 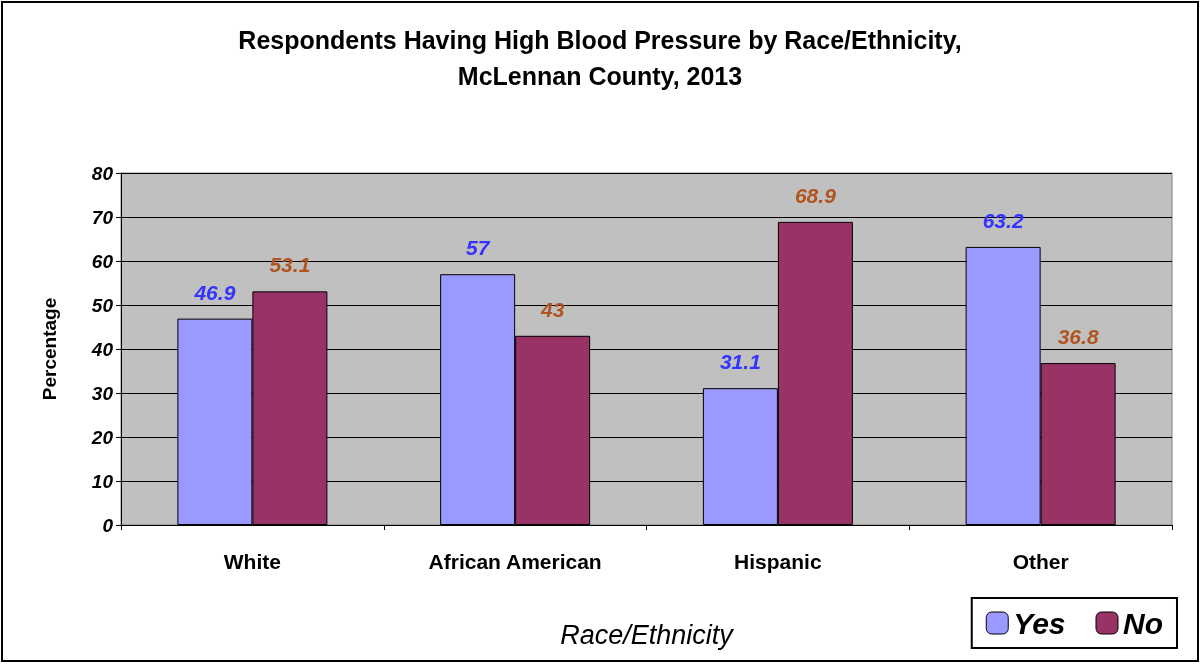 I want to click on x-tick-label: Other, so click(x=1040, y=561).